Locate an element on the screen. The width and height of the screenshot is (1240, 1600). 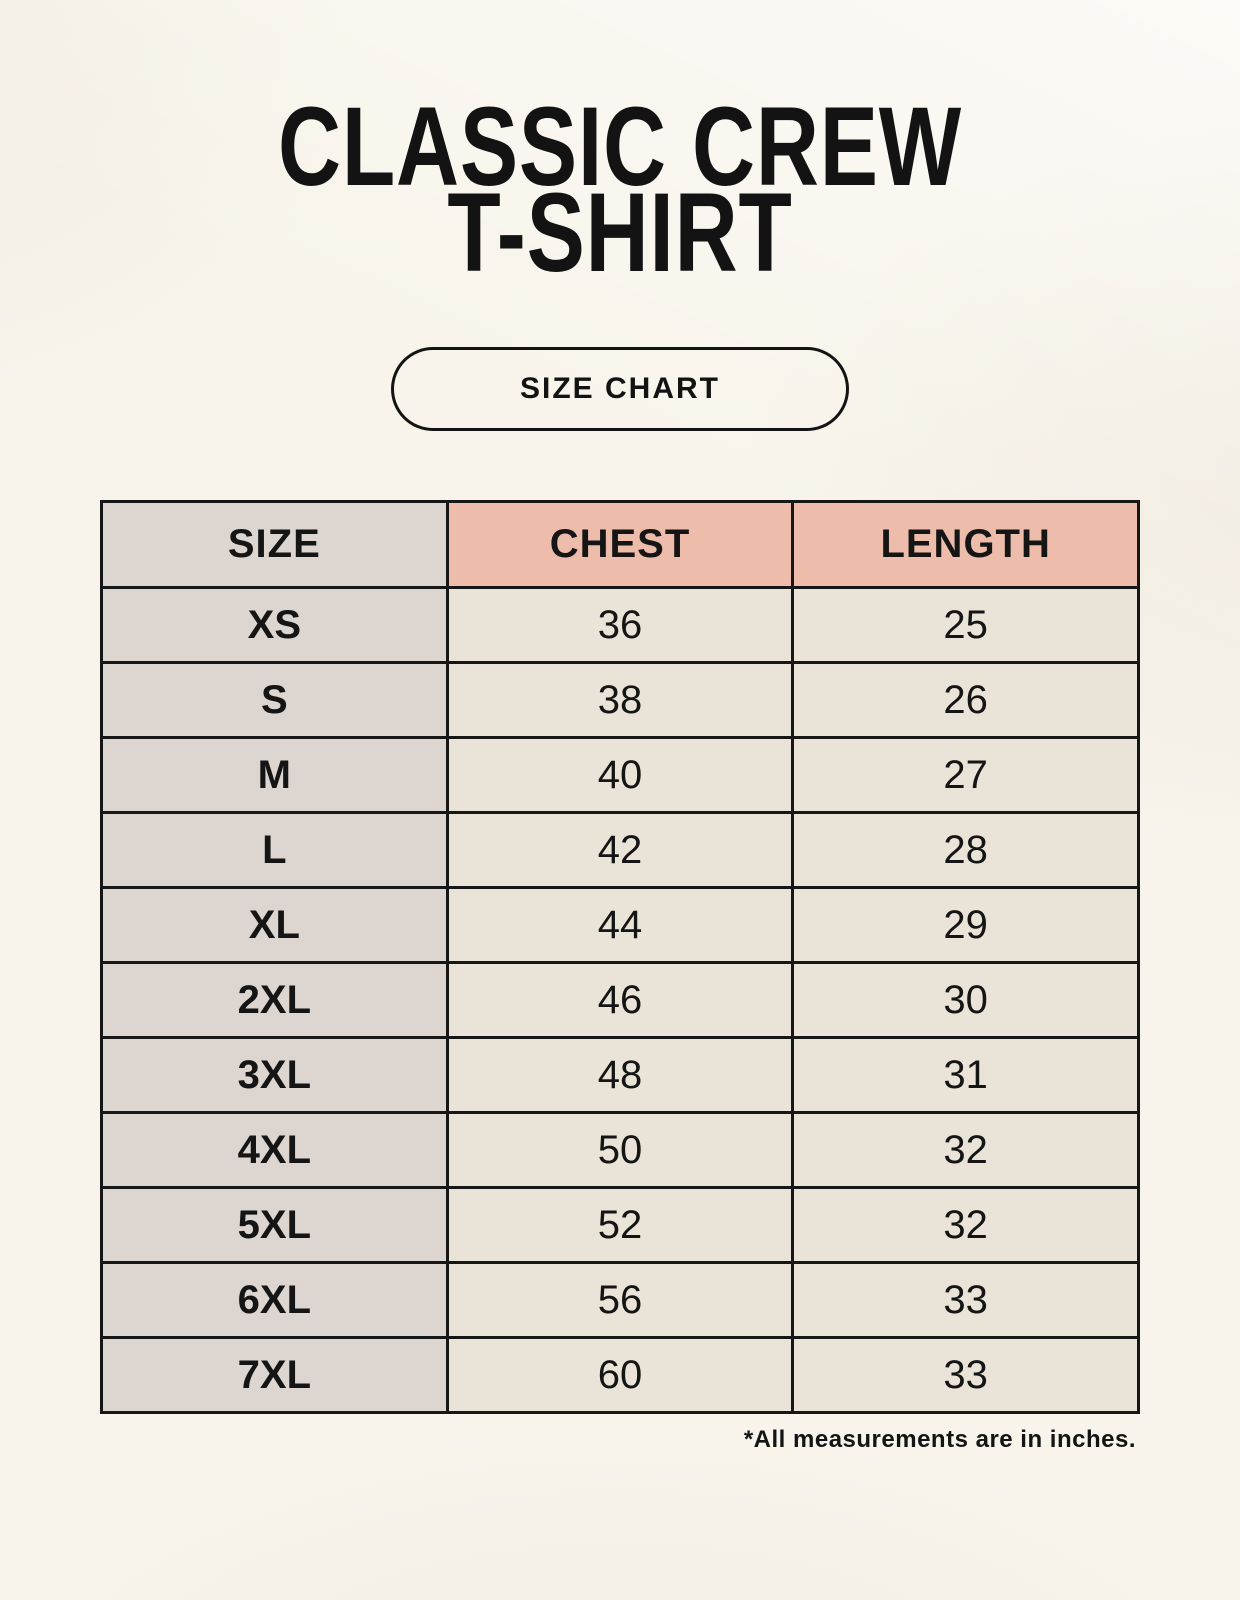
table-row: 4XL 50 32 is located at coordinates (620, 1150).